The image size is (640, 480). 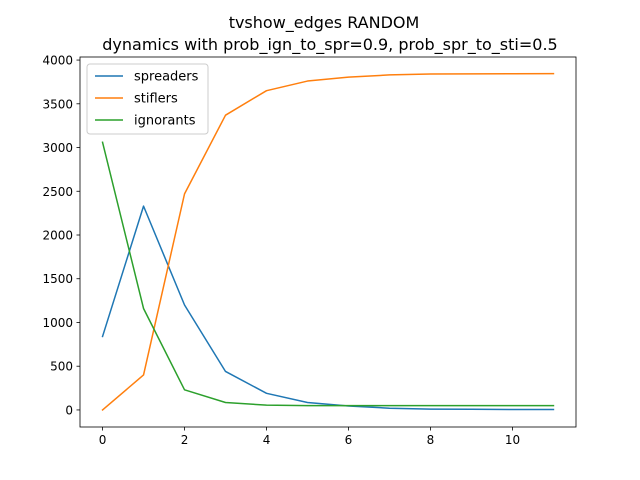 I want to click on y-tick-label: 0, so click(x=69, y=410).